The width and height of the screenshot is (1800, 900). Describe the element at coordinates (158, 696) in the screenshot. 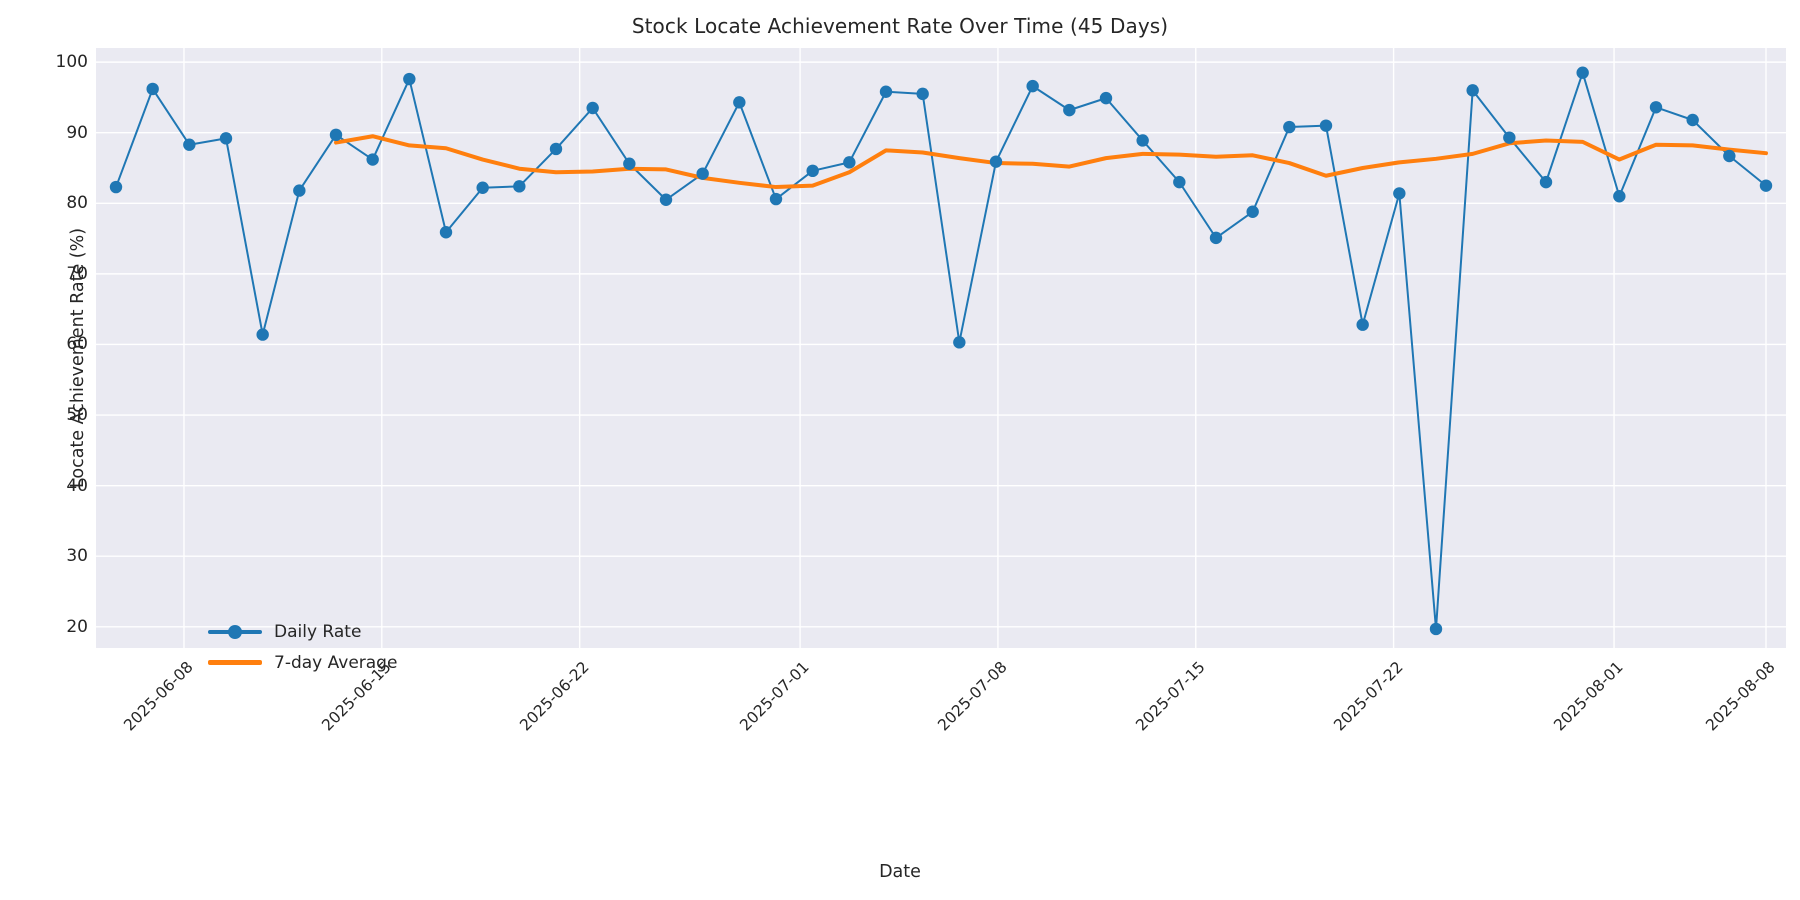

I see `x-axis-tick-label: 2025-06-08` at that location.